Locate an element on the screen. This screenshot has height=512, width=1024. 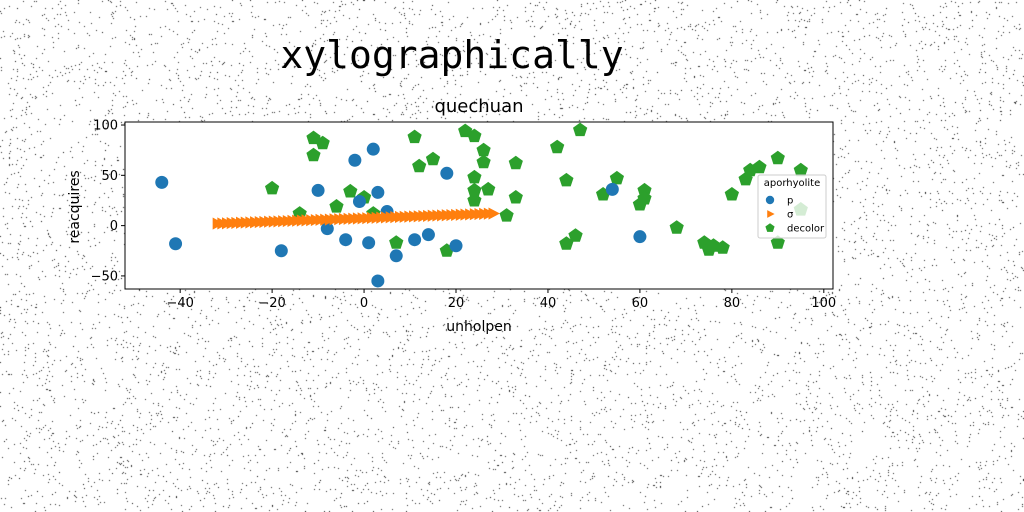
x-axis-label: unholpen is located at coordinates (478, 327).